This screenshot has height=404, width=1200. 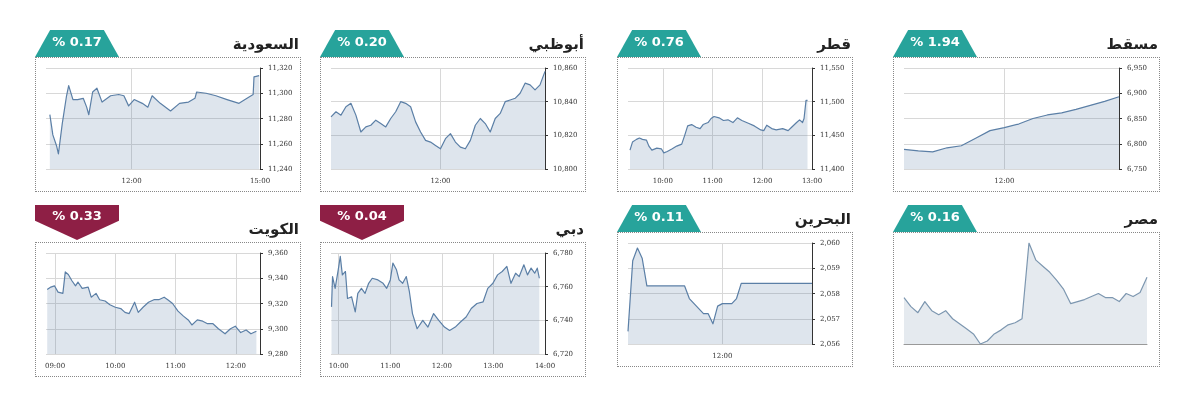 I want to click on text: % 1.94, so click(x=935, y=41).